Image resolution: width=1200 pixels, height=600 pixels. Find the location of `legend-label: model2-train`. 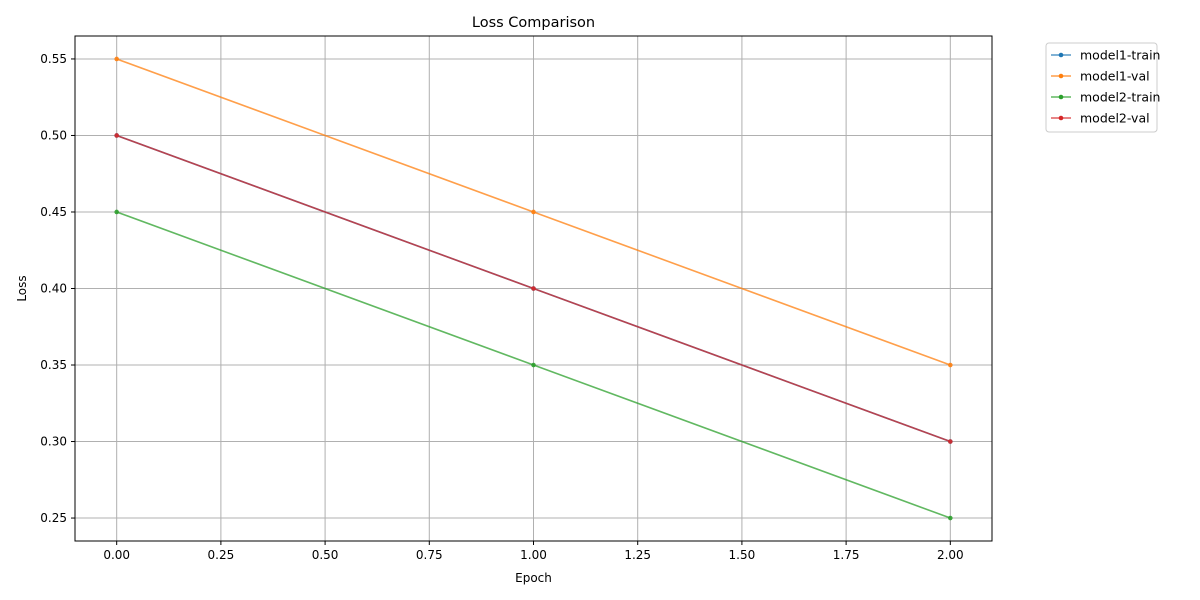

legend-label: model2-train is located at coordinates (1120, 97).